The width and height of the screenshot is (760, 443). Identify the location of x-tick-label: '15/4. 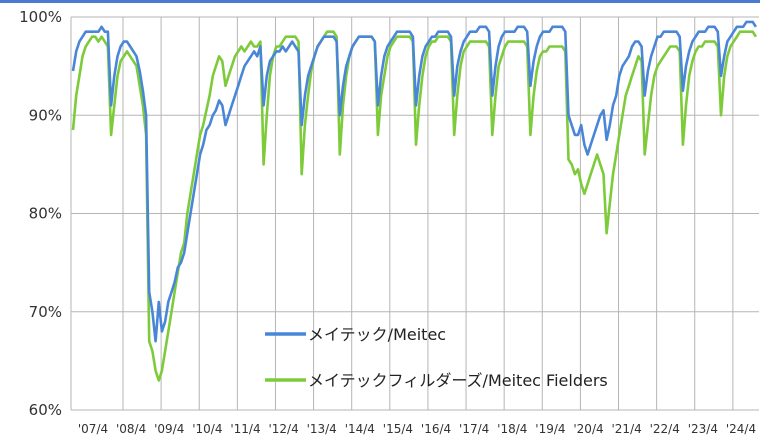
(398, 429).